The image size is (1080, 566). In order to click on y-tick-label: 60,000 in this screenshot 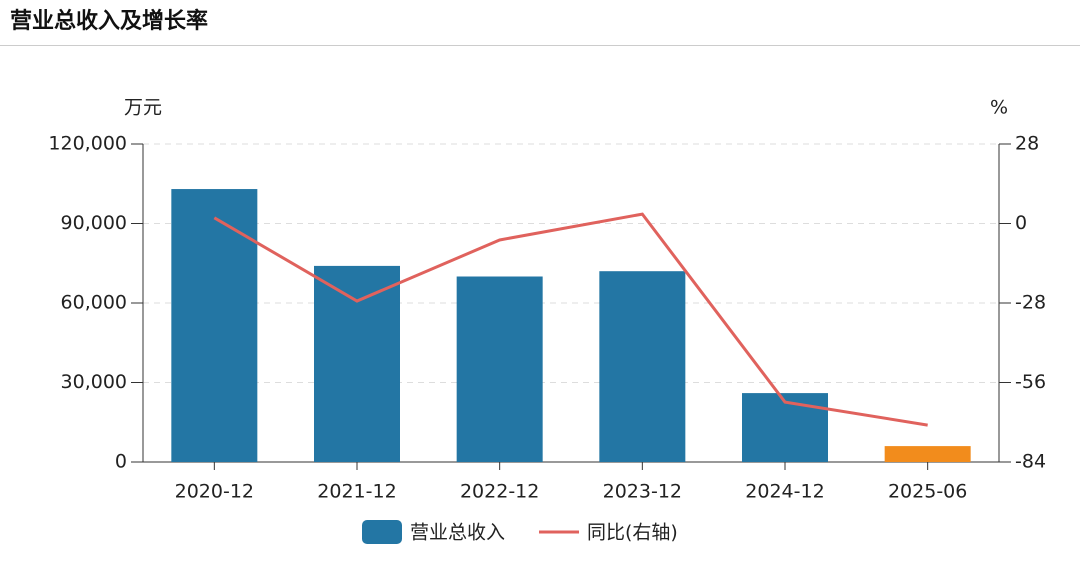, I will do `click(94, 303)`.